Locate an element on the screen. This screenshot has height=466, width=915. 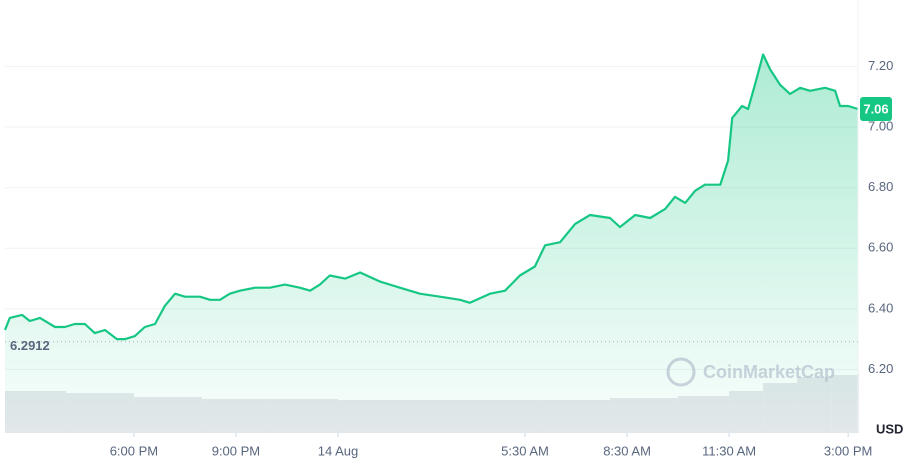
x-tick-label: 9:00 PM is located at coordinates (236, 450).